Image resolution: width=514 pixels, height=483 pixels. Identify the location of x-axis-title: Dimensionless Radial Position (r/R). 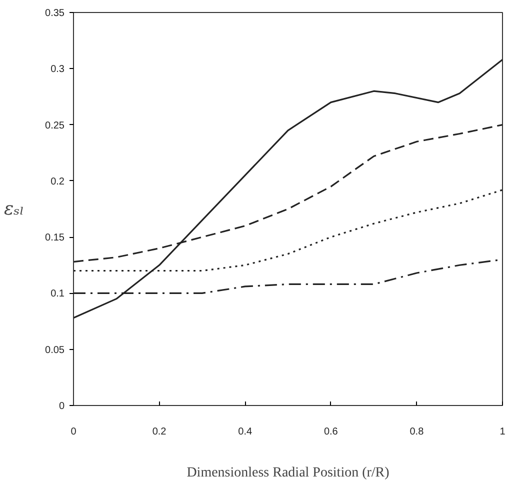
(288, 473).